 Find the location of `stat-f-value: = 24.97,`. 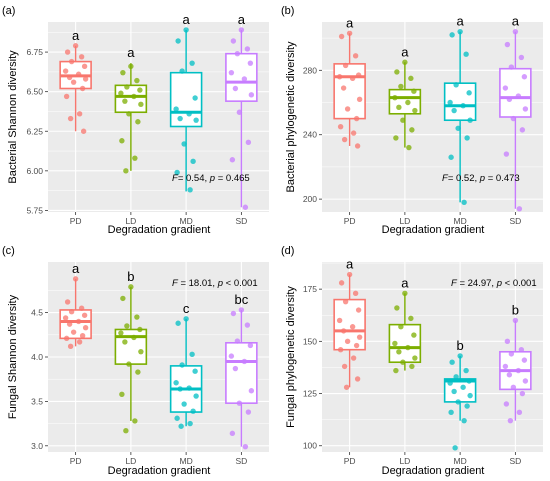

stat-f-value: = 24.97, is located at coordinates (477, 283).